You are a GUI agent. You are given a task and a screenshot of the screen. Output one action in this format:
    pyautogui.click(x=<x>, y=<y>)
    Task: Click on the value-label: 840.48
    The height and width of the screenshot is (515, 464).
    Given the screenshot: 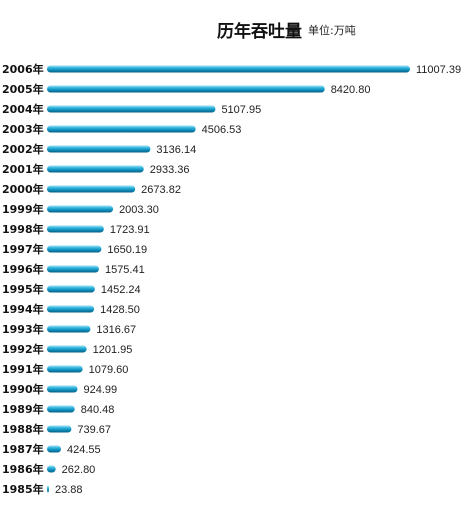 What is the action you would take?
    pyautogui.click(x=98, y=410)
    